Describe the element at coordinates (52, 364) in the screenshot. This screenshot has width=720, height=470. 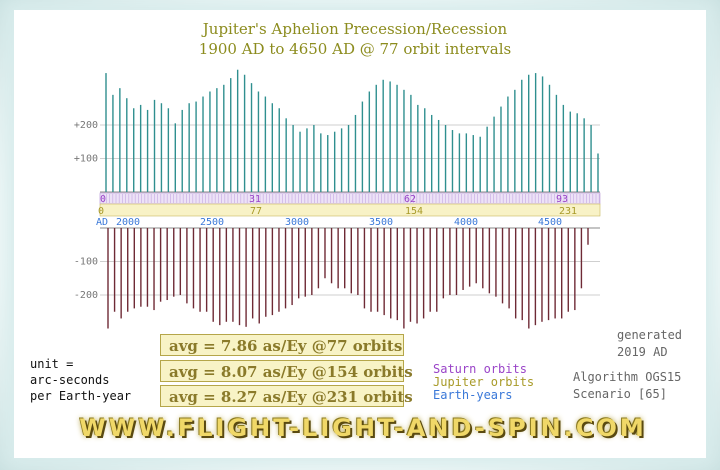
I see `unit-line-1: unit =` at that location.